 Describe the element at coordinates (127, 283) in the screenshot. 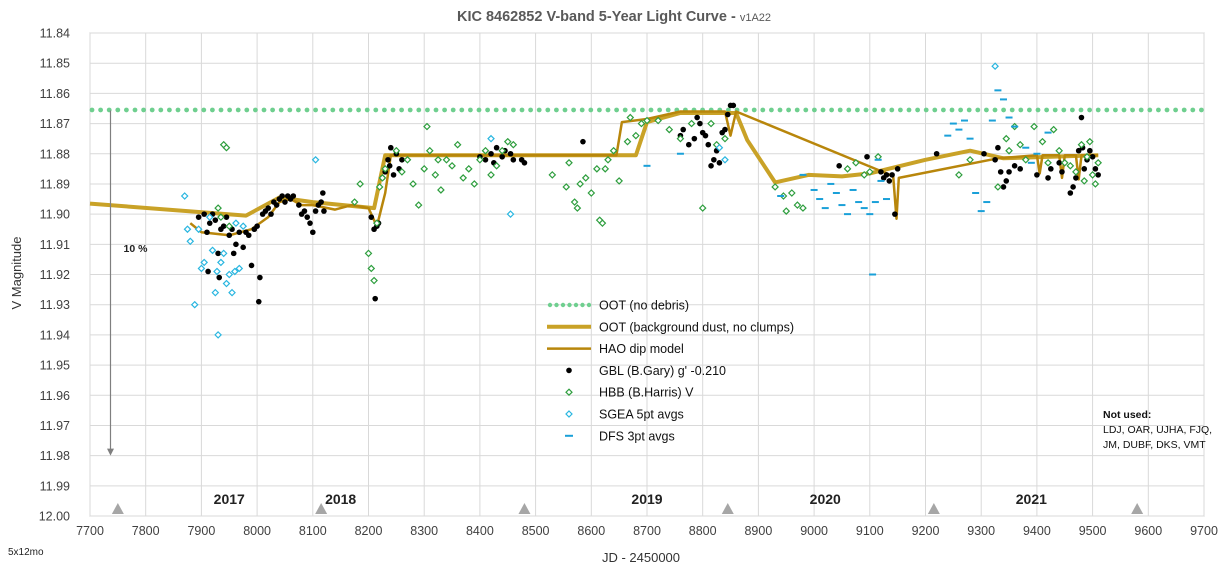

I see `arrow-annotation: 10 %` at that location.